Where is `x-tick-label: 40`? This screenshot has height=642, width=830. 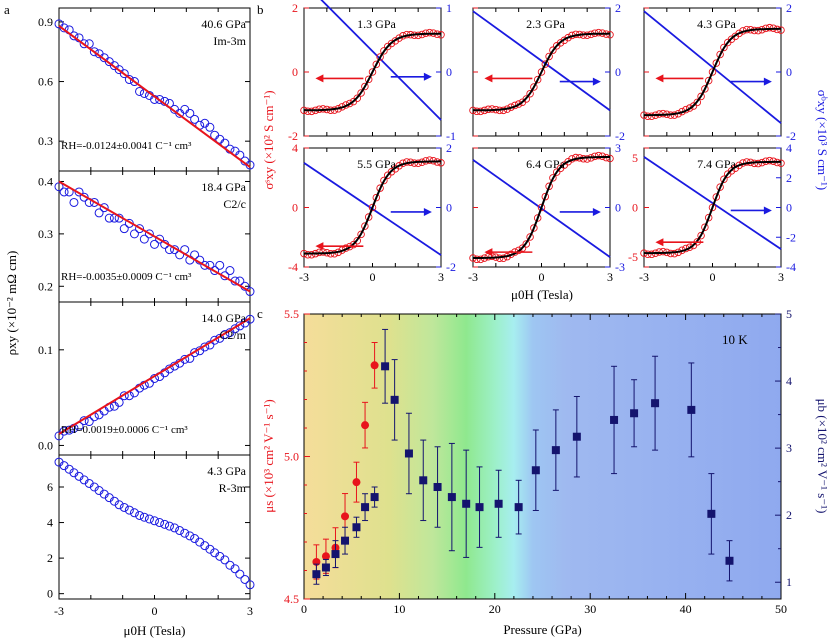 x-tick-label: 40 is located at coordinates (686, 609).